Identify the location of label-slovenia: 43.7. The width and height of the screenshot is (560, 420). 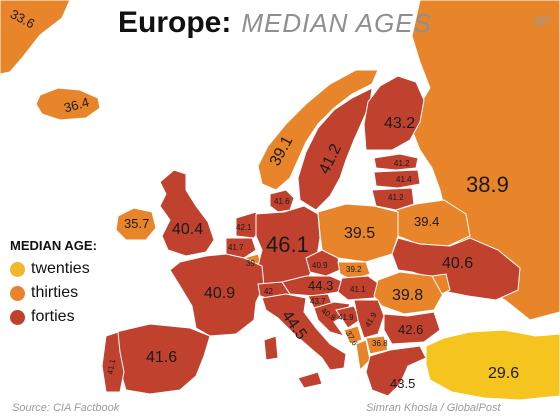
(318, 301).